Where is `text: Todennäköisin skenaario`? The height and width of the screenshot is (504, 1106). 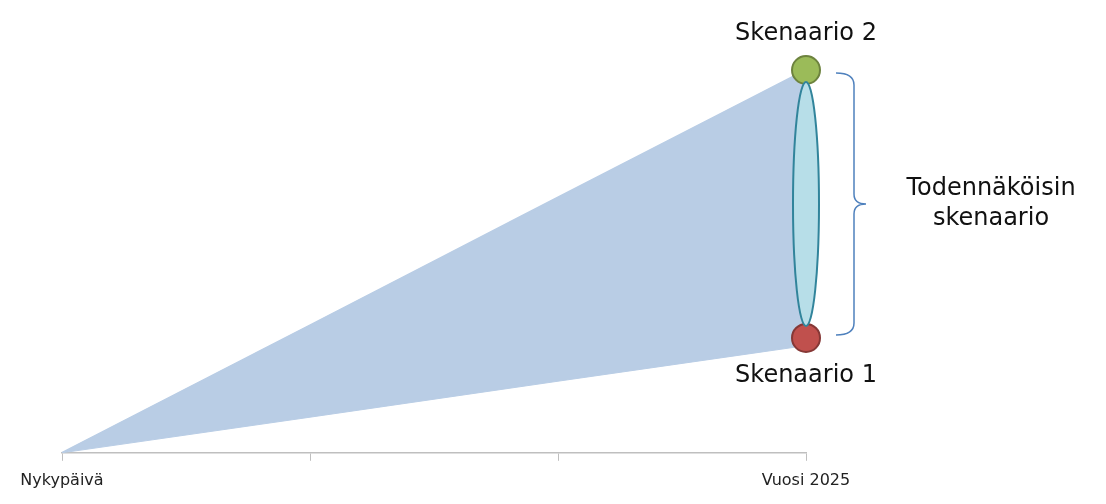
text: Todennäköisin skenaario is located at coordinates (990, 202).